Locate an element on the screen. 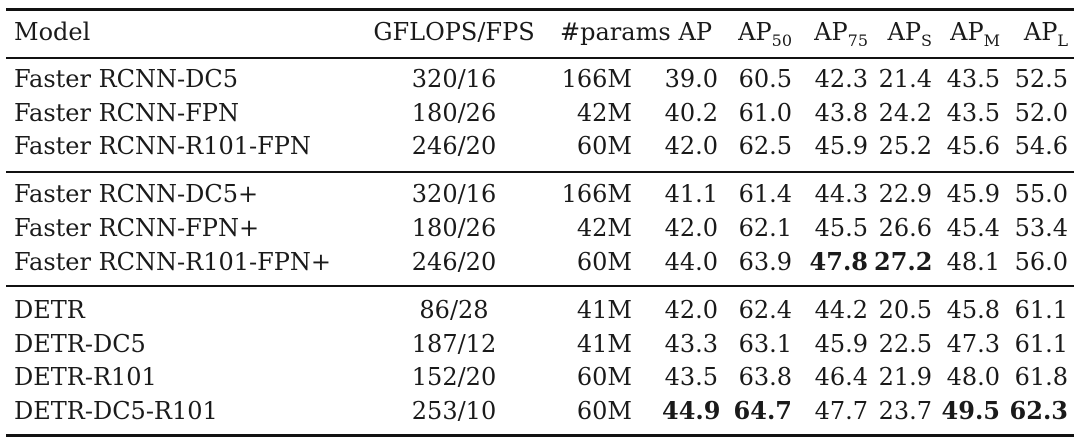 This screenshot has height=443, width=1081. cell-aps: 25.2 is located at coordinates (905, 146).